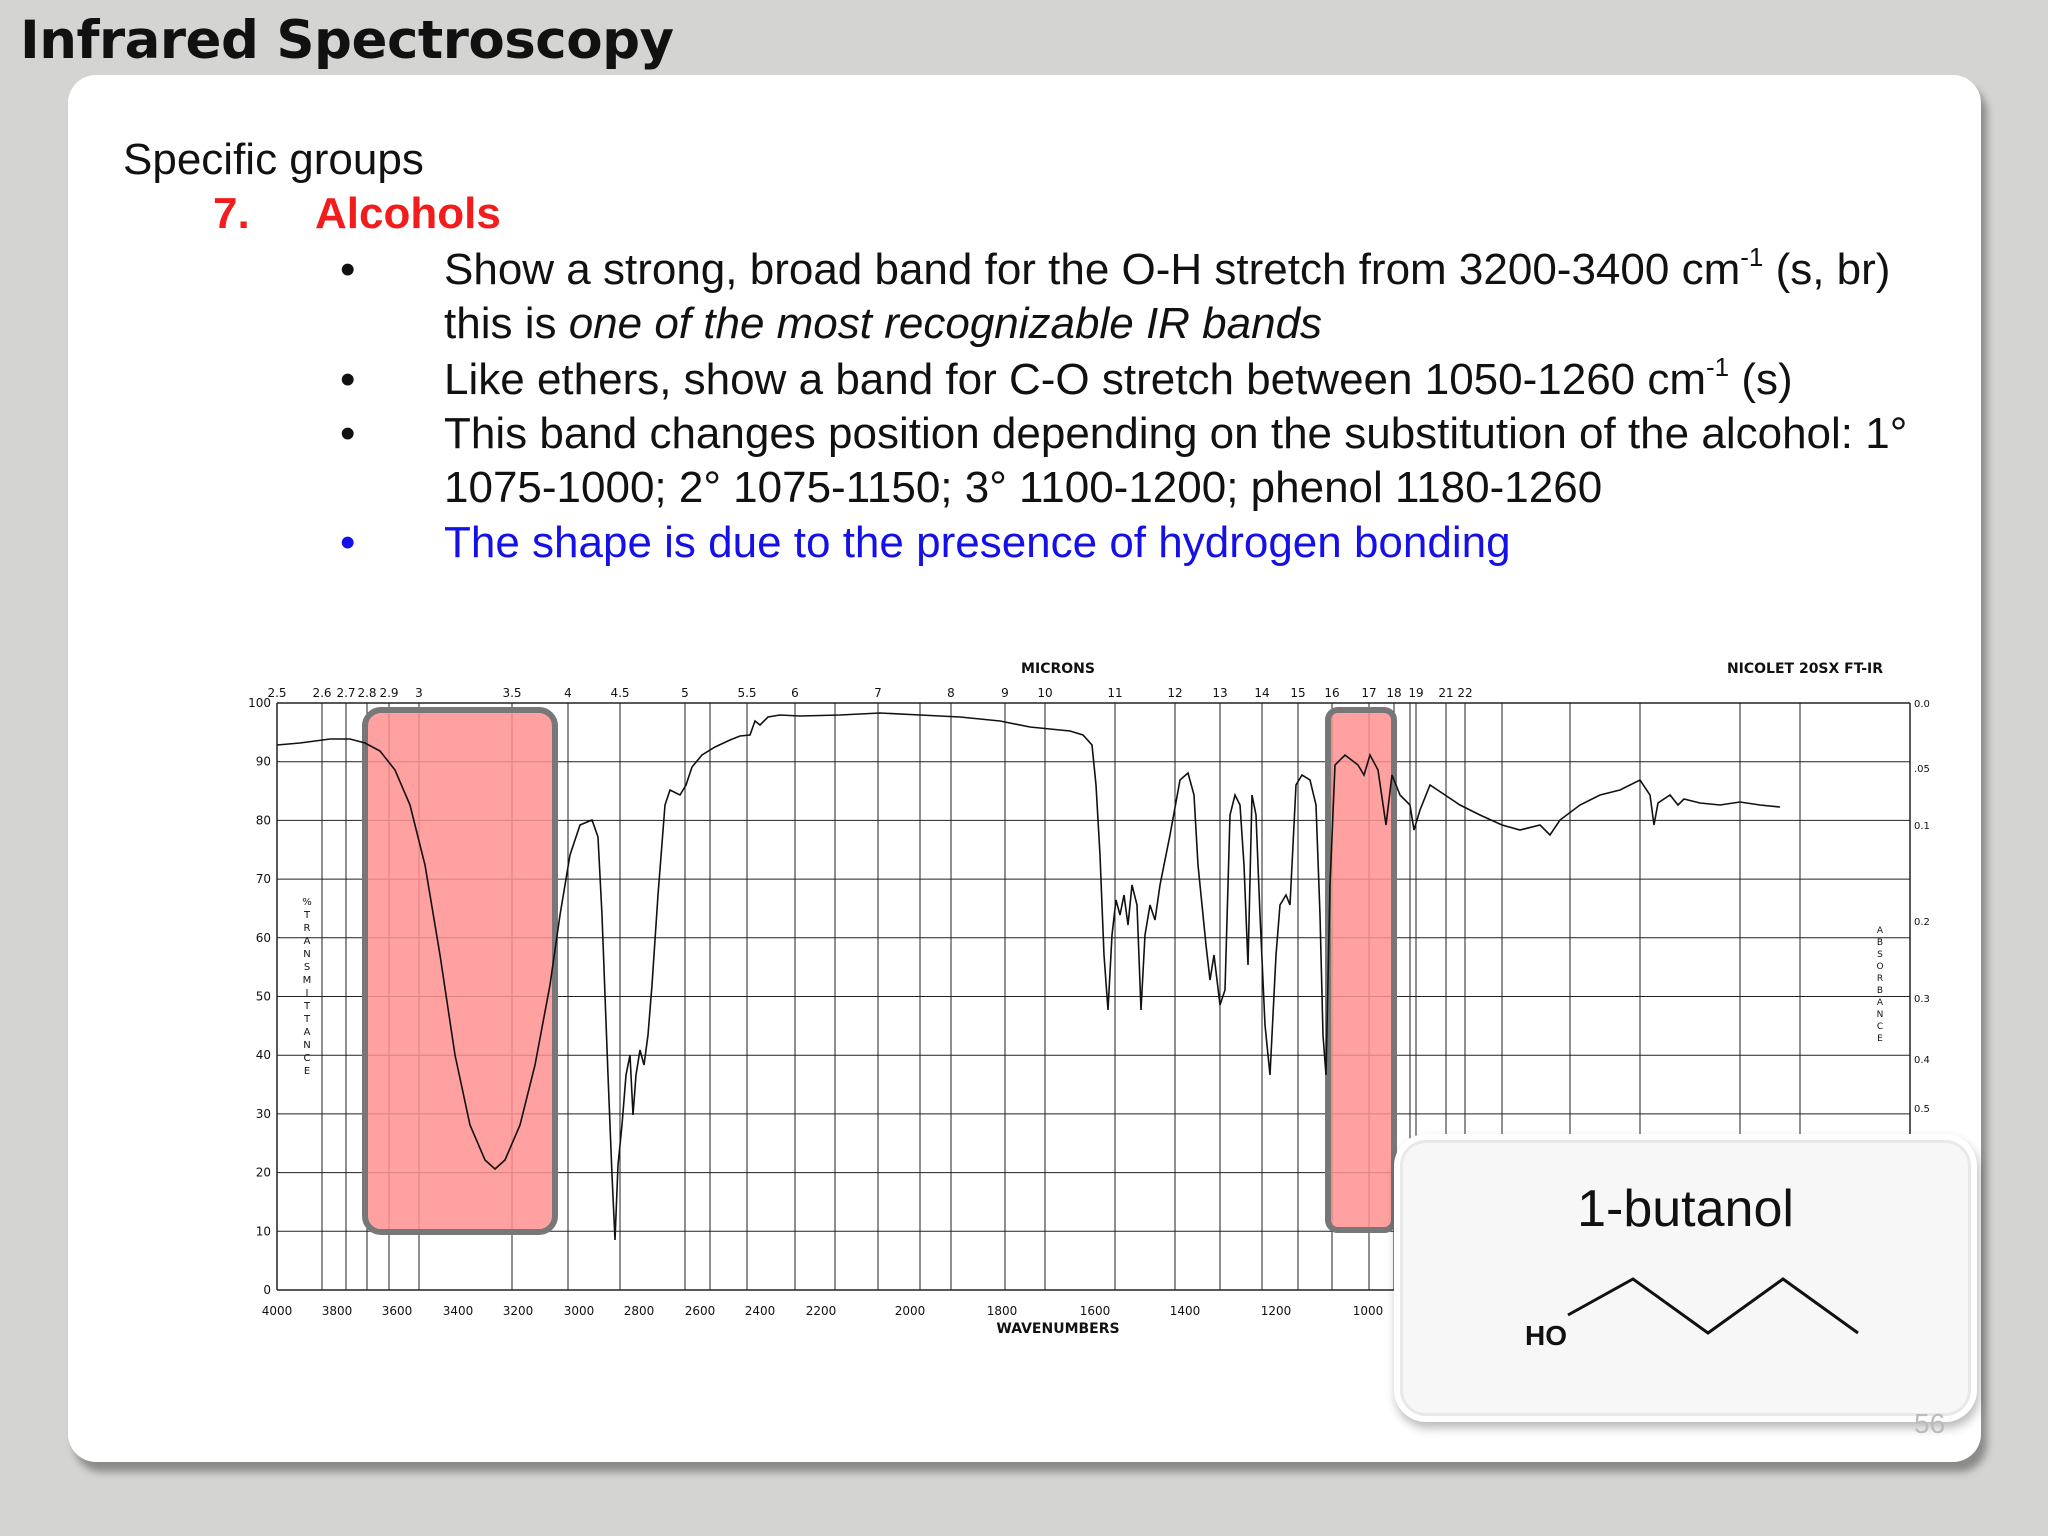 The image size is (2048, 1536). What do you see at coordinates (263, 1055) in the screenshot?
I see `transmittance-tick-label: 40` at bounding box center [263, 1055].